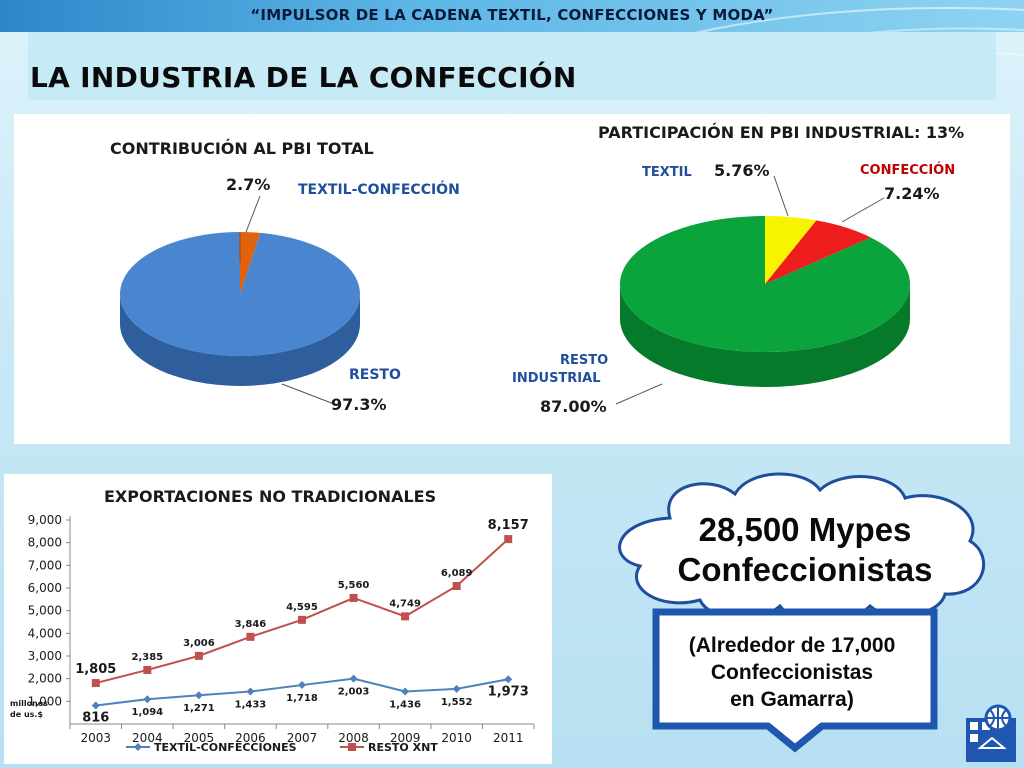 Image resolution: width=1024 pixels, height=768 pixels. I want to click on legend-marker-textil, so click(138, 747).